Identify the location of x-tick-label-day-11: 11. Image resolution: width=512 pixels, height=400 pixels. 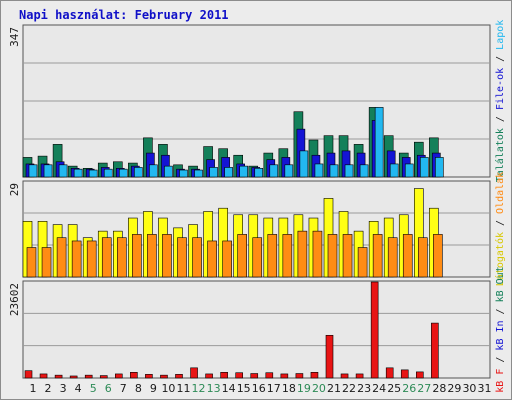
(184, 388).